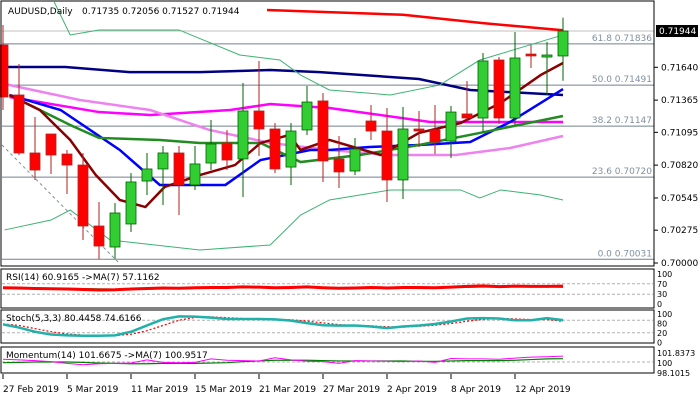  Describe the element at coordinates (673, 373) in the screenshot. I see `indicator-level-label: 98.1015` at that location.